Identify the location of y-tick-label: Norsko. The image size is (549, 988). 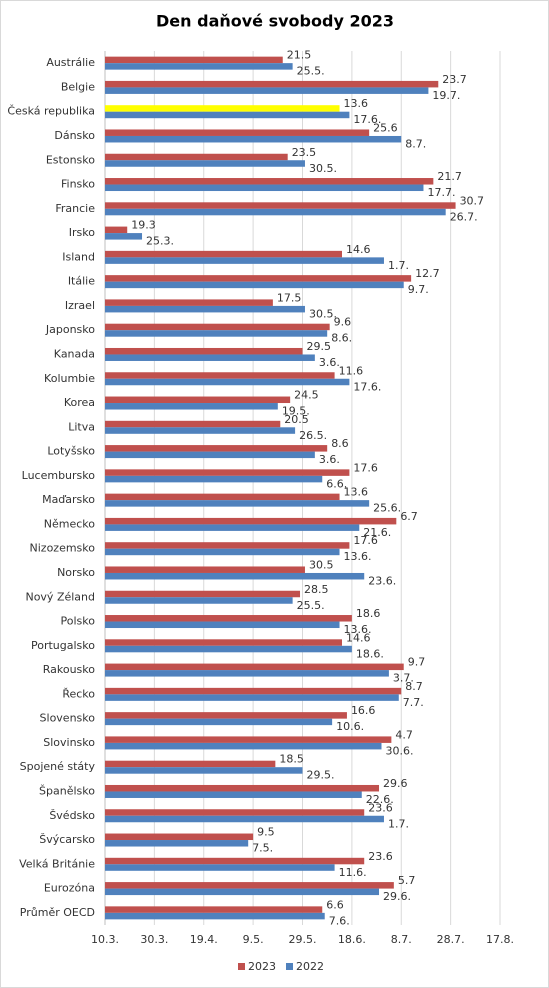
(76, 572).